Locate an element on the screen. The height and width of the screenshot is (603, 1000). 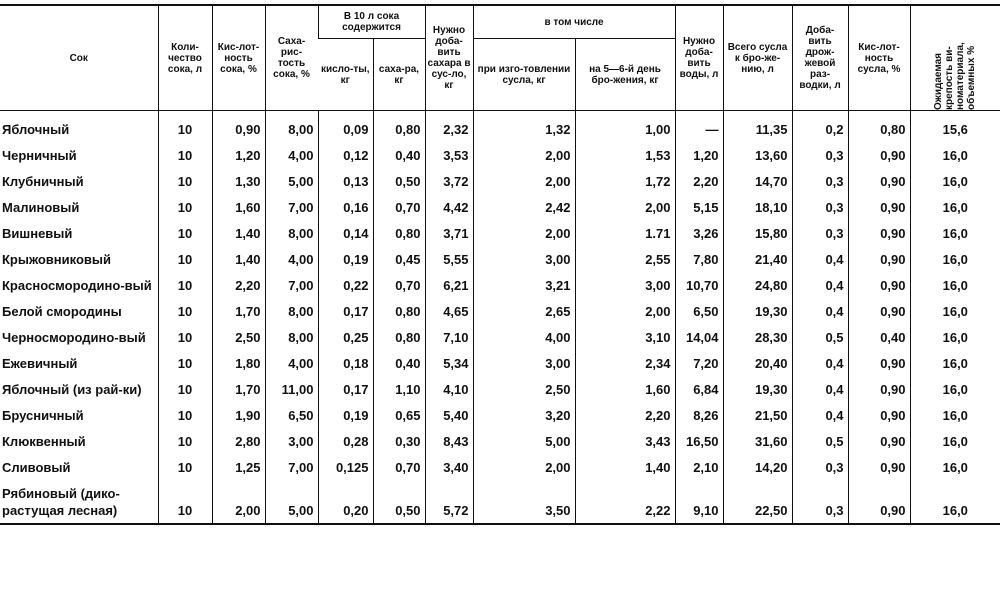
cell-value: 2,42 is located at coordinates (523, 207).